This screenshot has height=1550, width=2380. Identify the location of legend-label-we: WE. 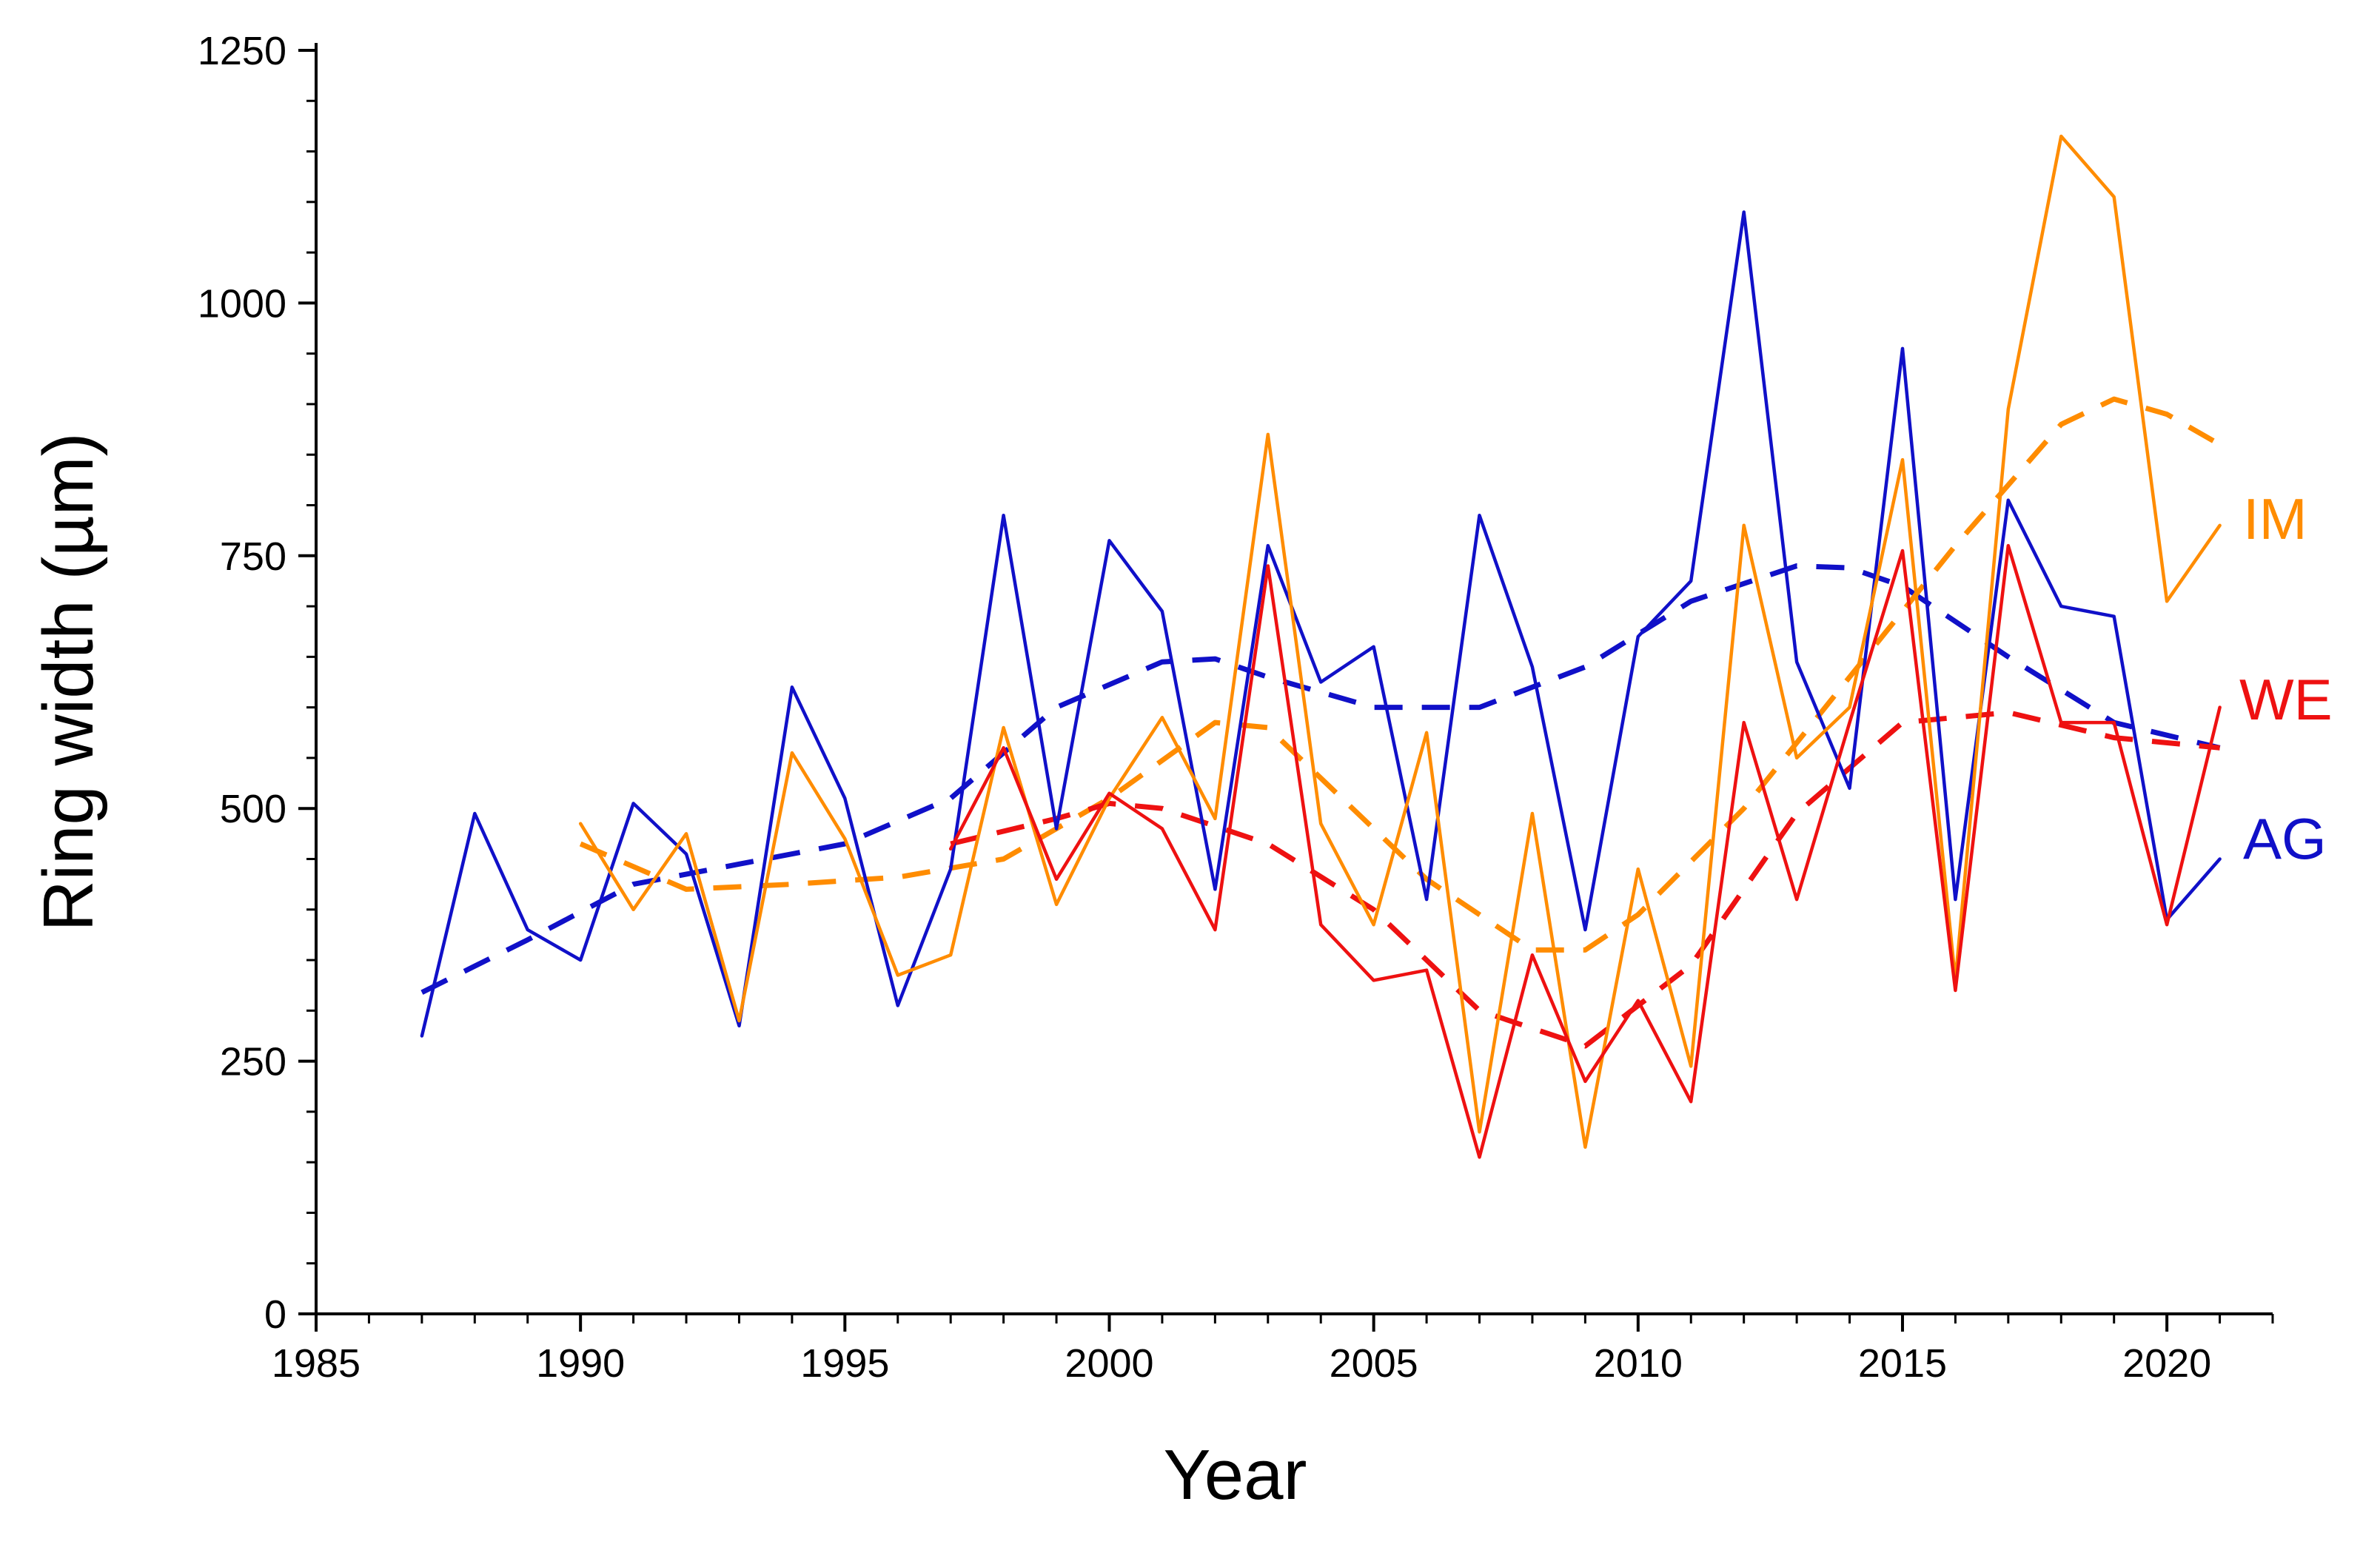
(2286, 700).